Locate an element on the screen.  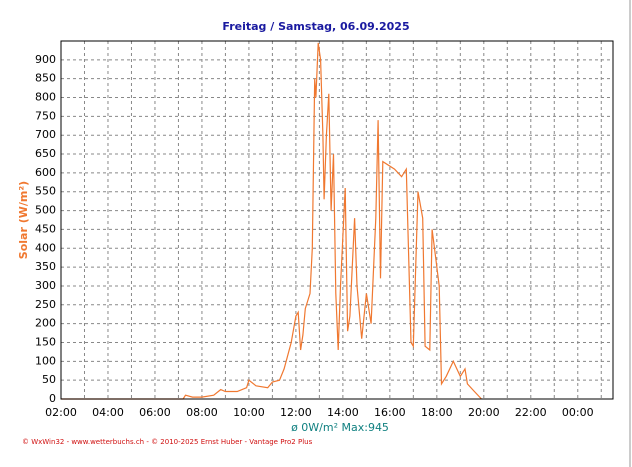
y-tick-label: 650 is located at coordinates (45, 153).